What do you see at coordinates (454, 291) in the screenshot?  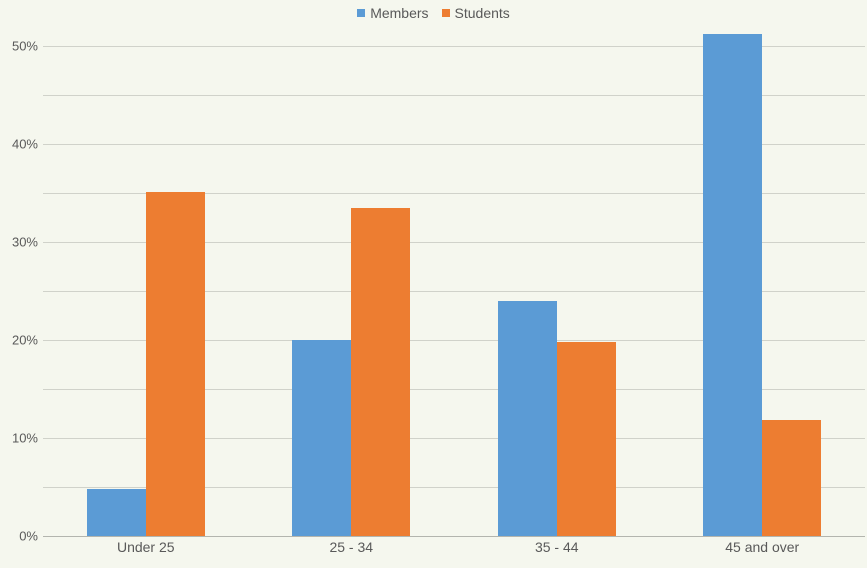 I see `gridline-25pct` at bounding box center [454, 291].